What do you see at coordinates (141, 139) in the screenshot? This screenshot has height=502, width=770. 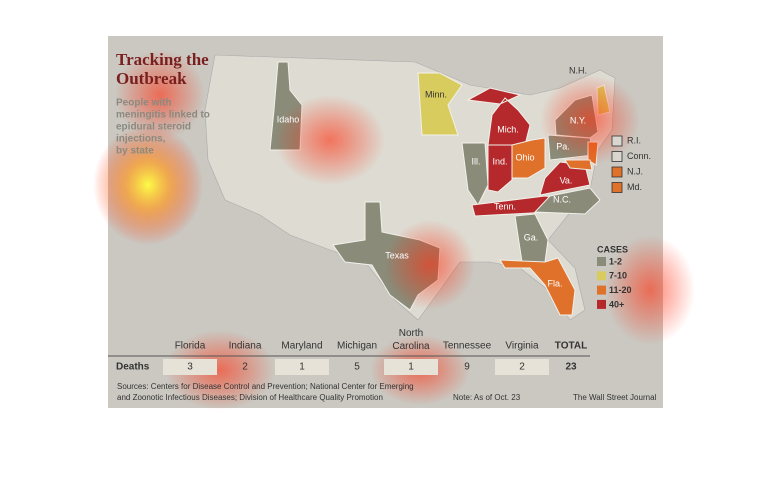 I see `subtitle: injections,` at bounding box center [141, 139].